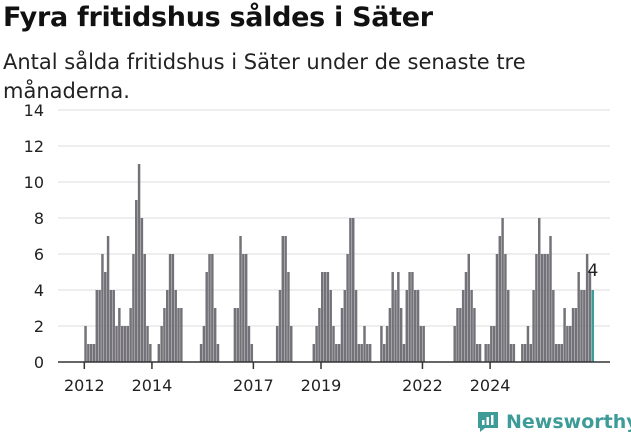  Describe the element at coordinates (152, 385) in the screenshot. I see `x-tick-label: 2014` at that location.